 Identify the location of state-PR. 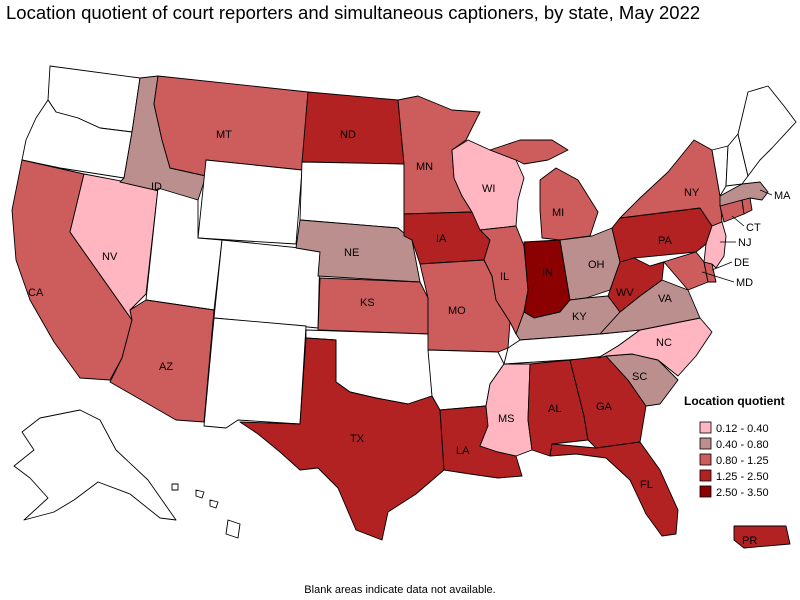
(762, 537).